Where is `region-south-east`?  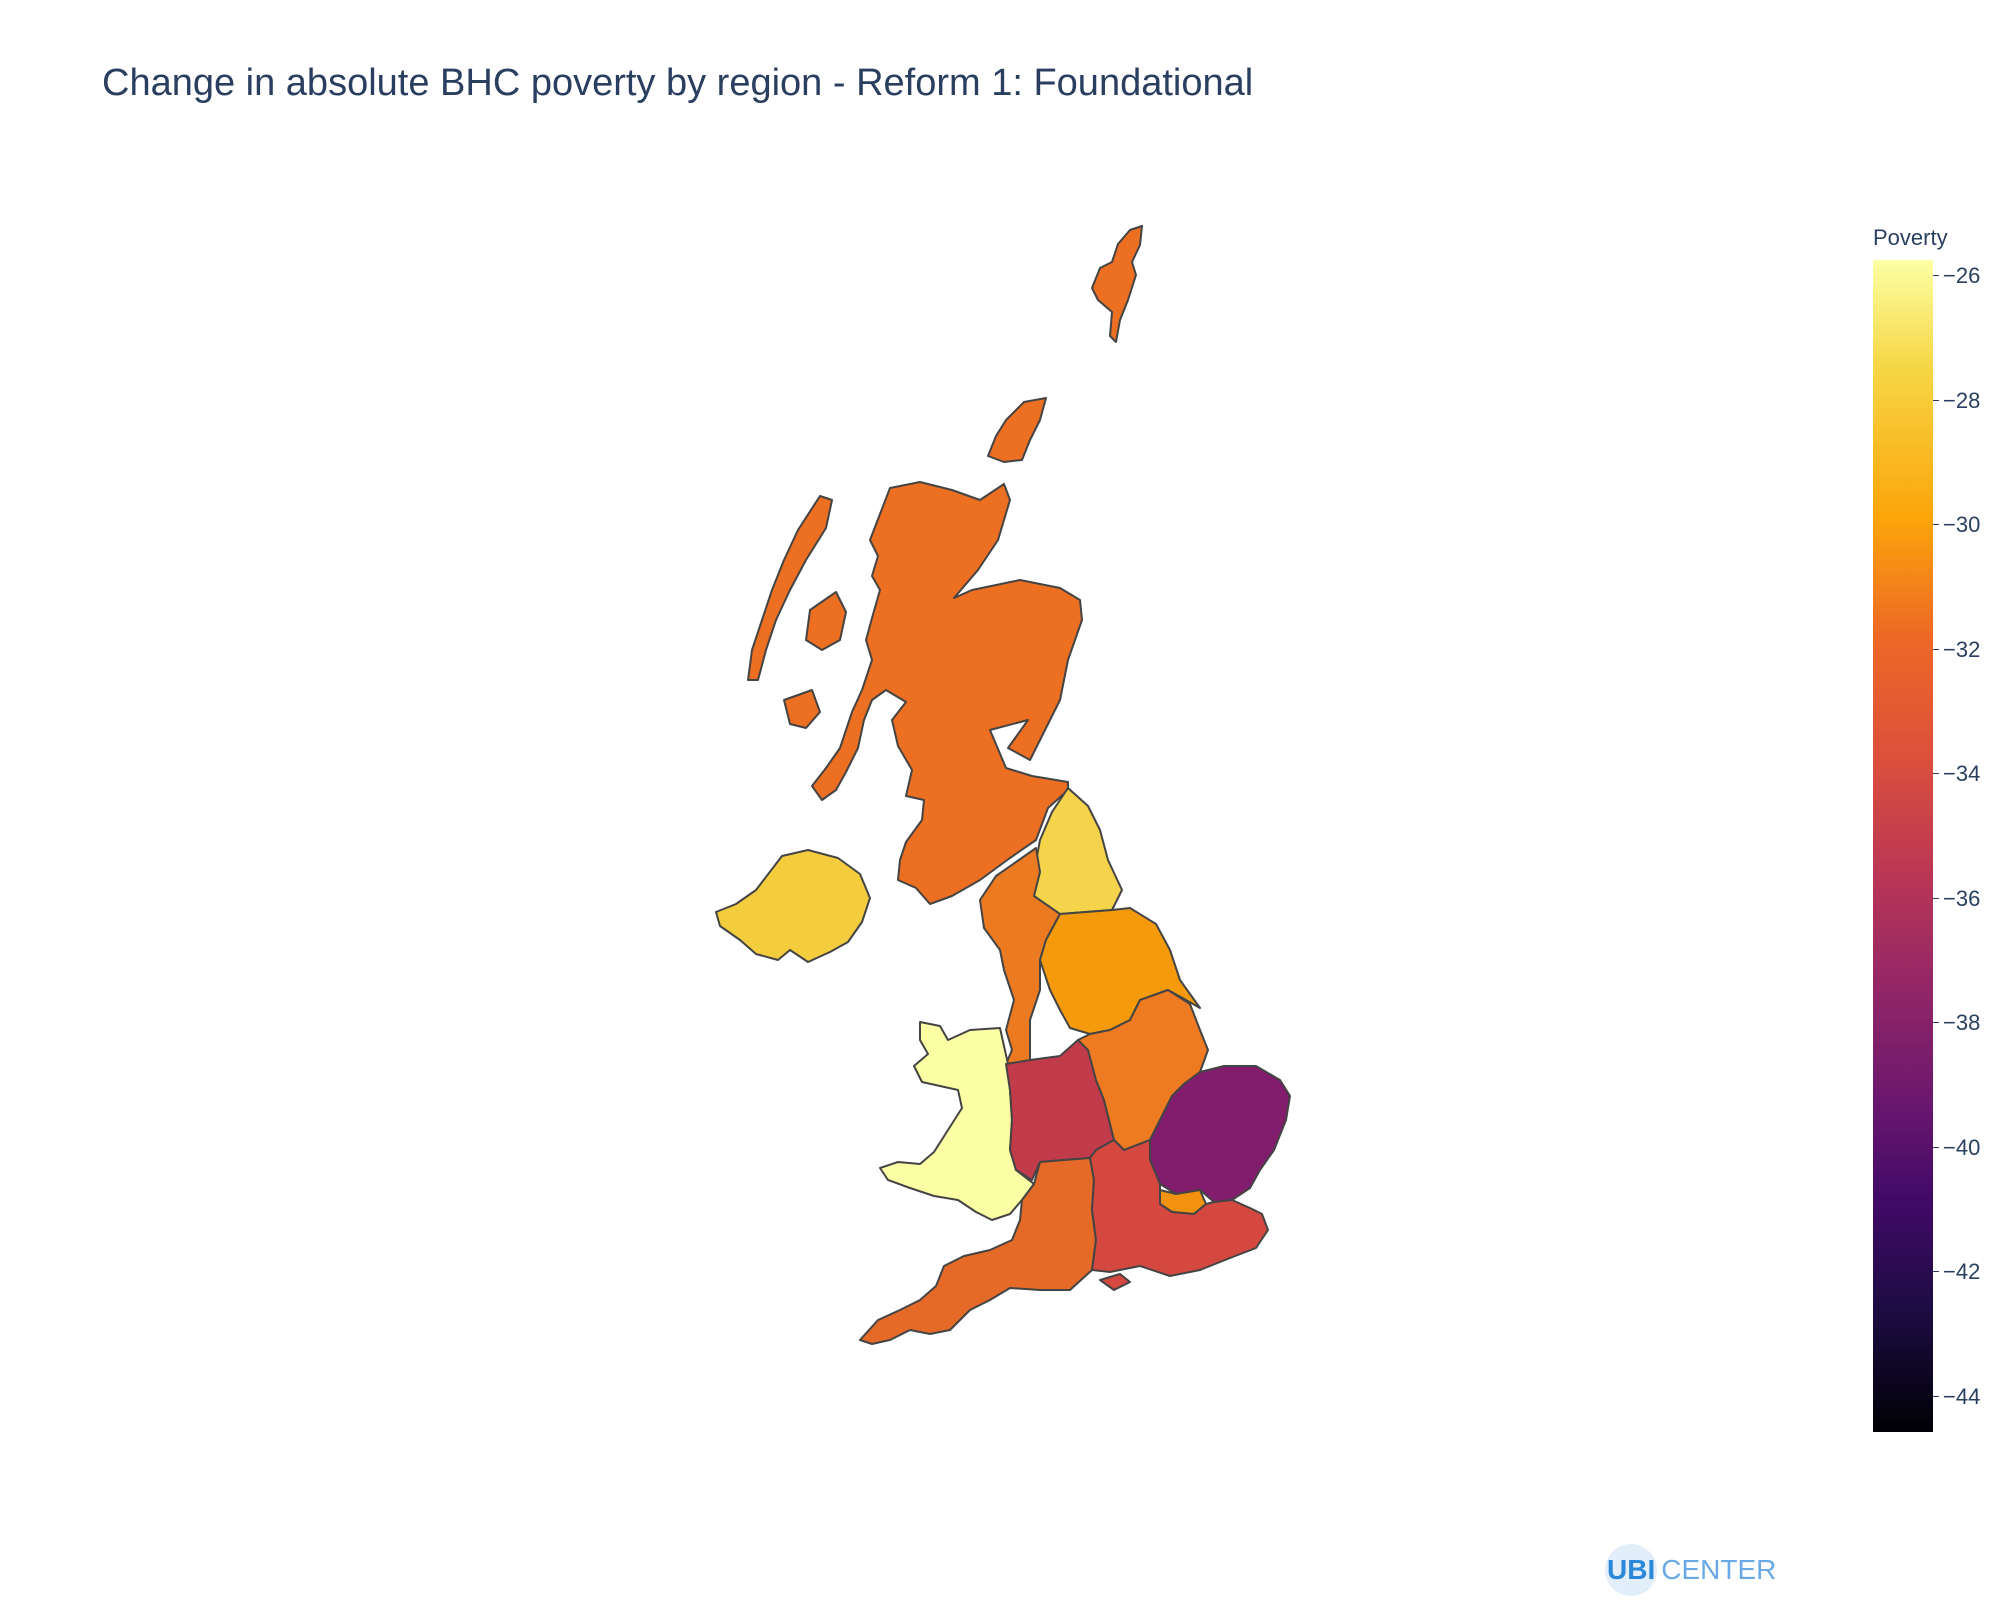 region-south-east is located at coordinates (1179, 1208).